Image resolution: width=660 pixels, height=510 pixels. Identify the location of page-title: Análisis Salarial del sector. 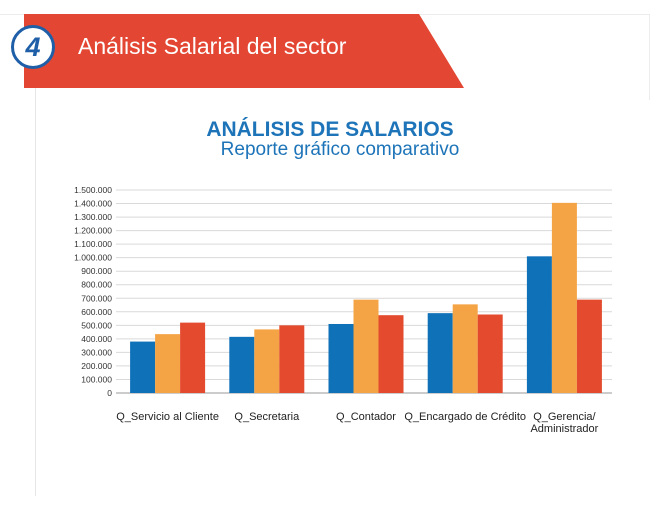
(212, 46).